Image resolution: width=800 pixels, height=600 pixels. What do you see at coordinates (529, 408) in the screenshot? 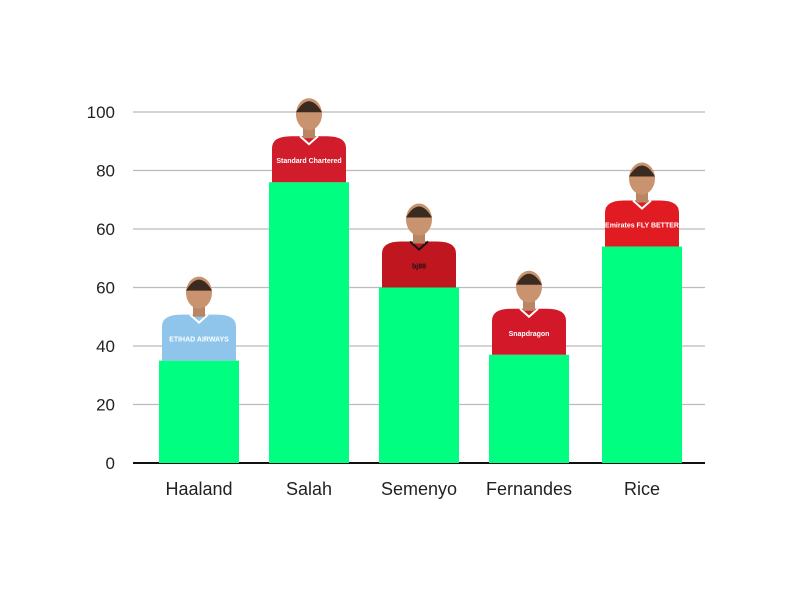
I see `bar-fernandes` at bounding box center [529, 408].